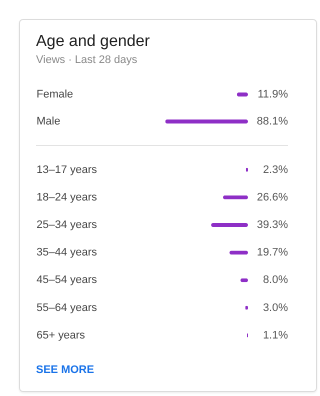  I want to click on data-label: 26.6%, so click(272, 197).